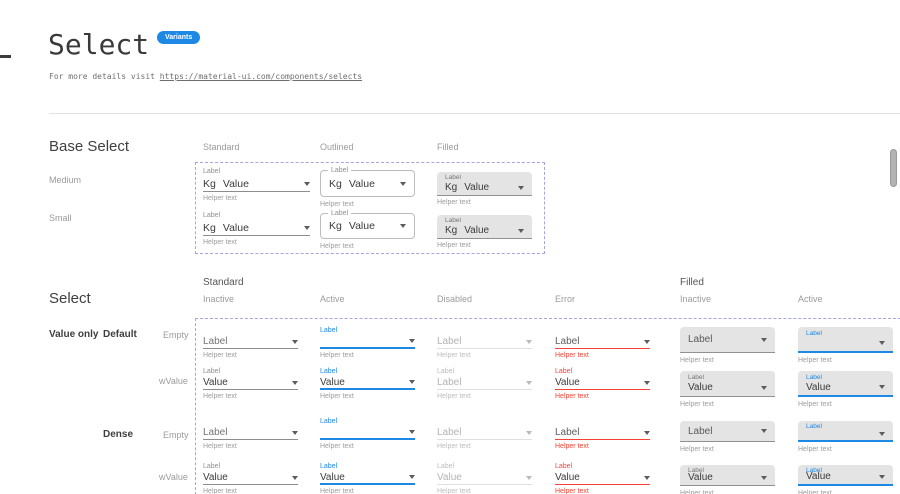  Describe the element at coordinates (845, 345) in the screenshot. I see `select-filled-active-empty: Label Helper text` at that location.